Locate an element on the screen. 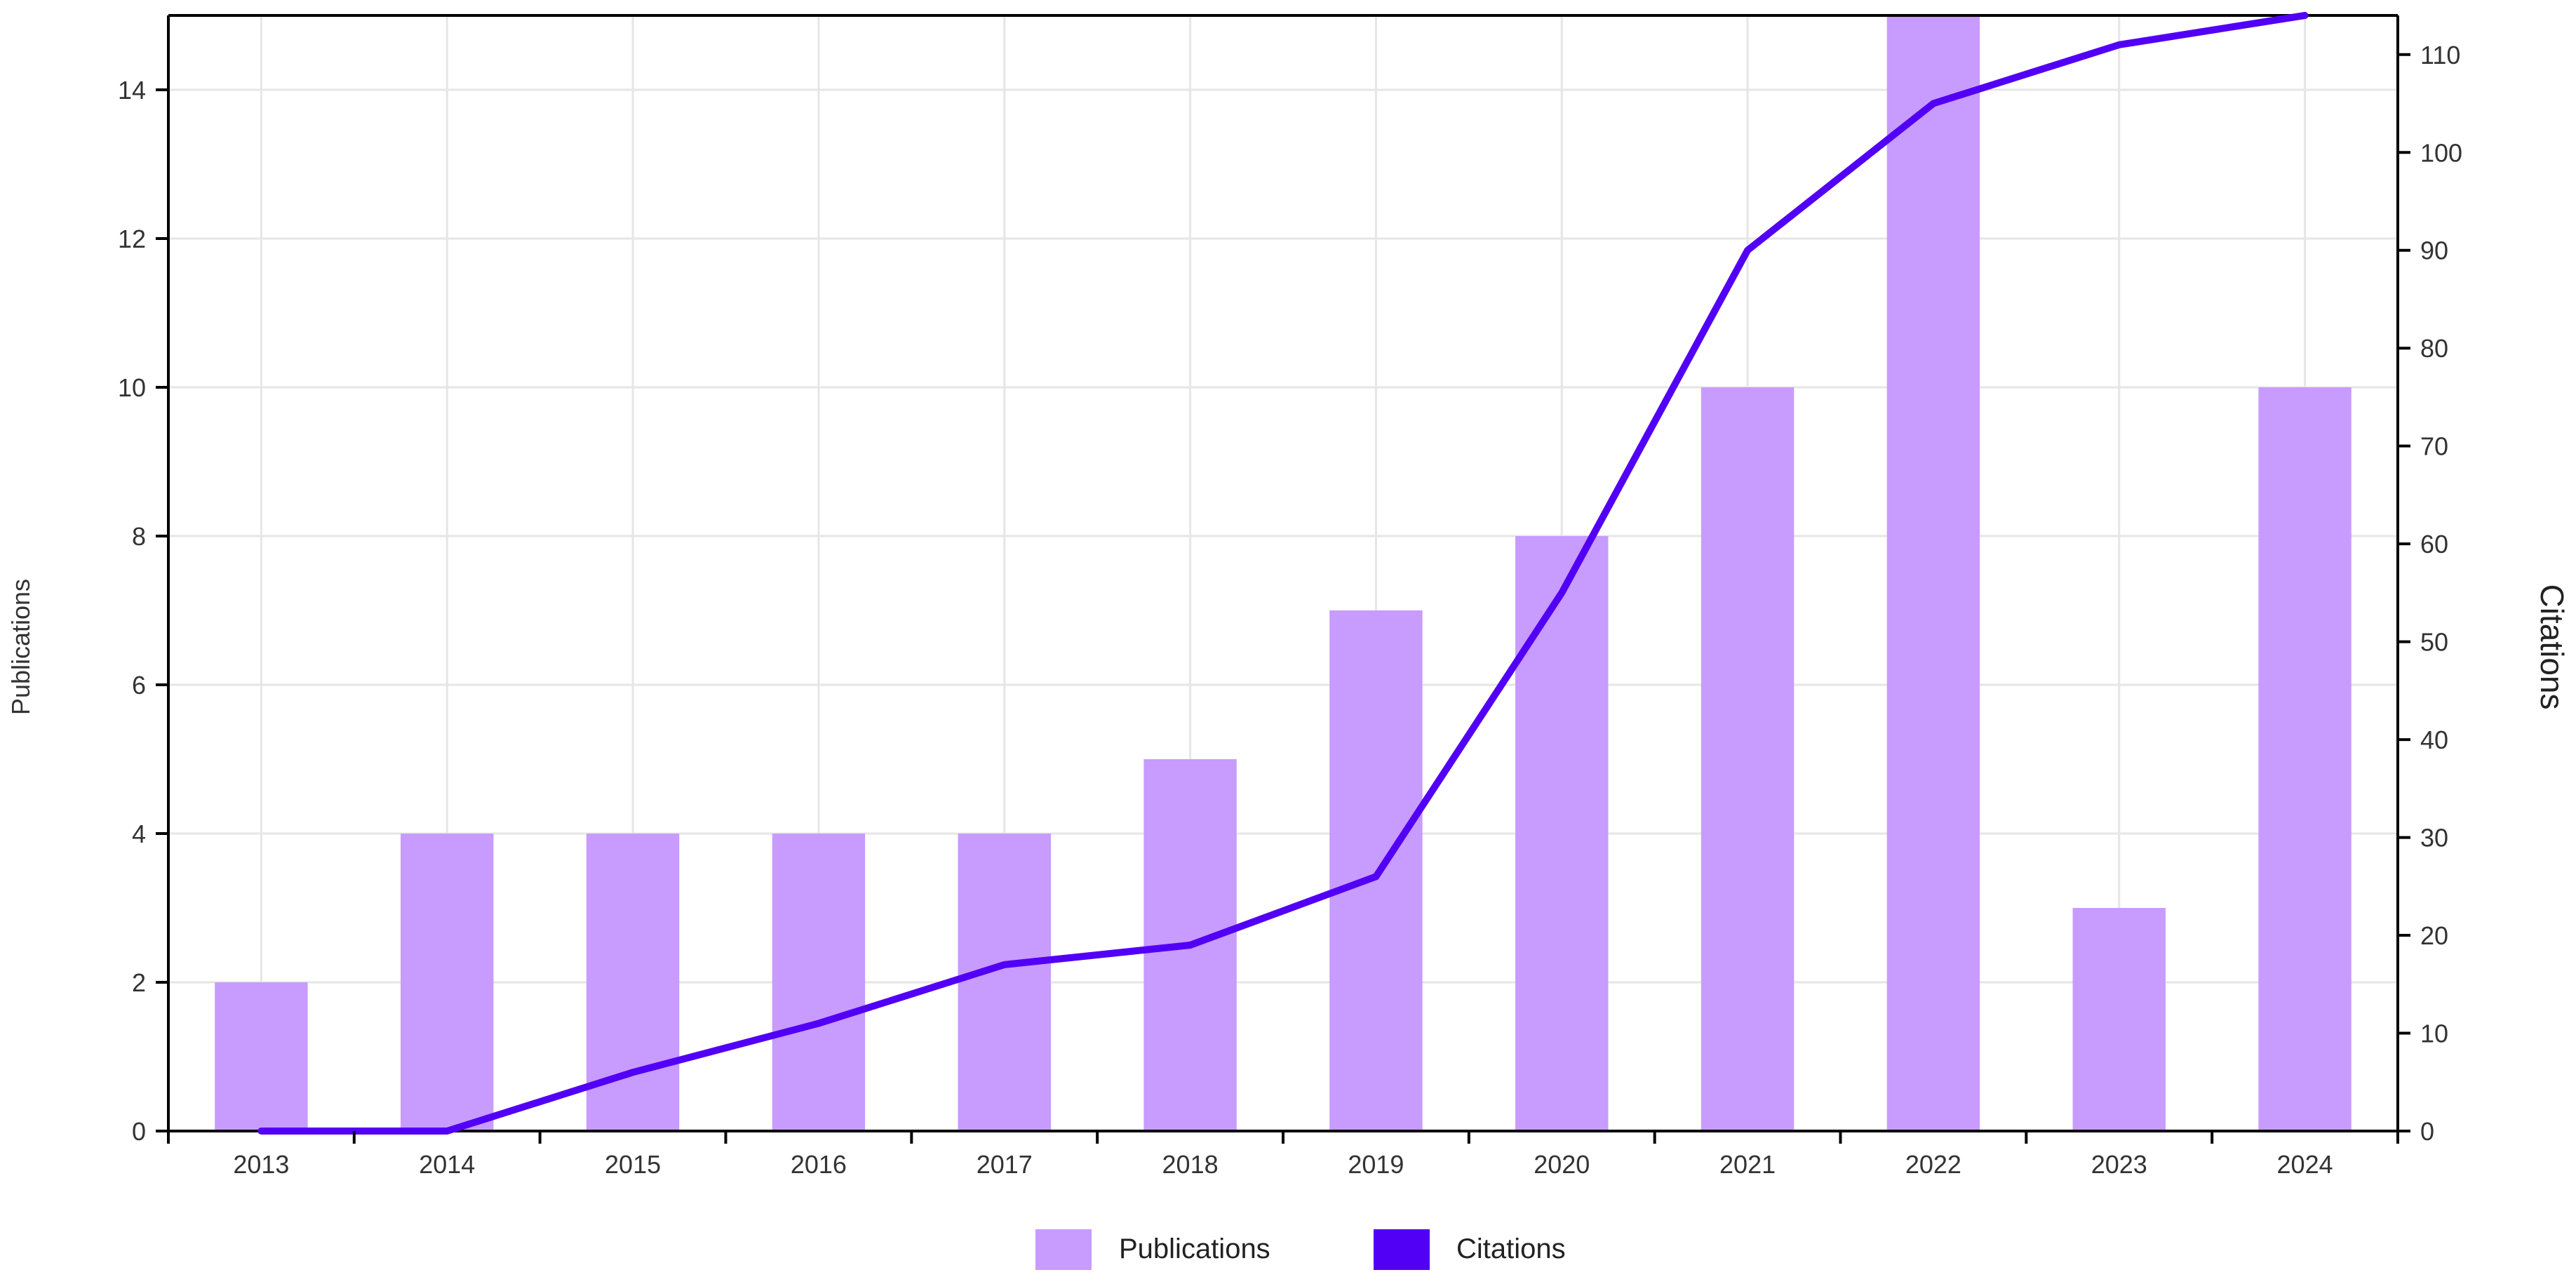 The width and height of the screenshot is (2576, 1284). left-y-tick-label-0: 0 is located at coordinates (139, 1131).